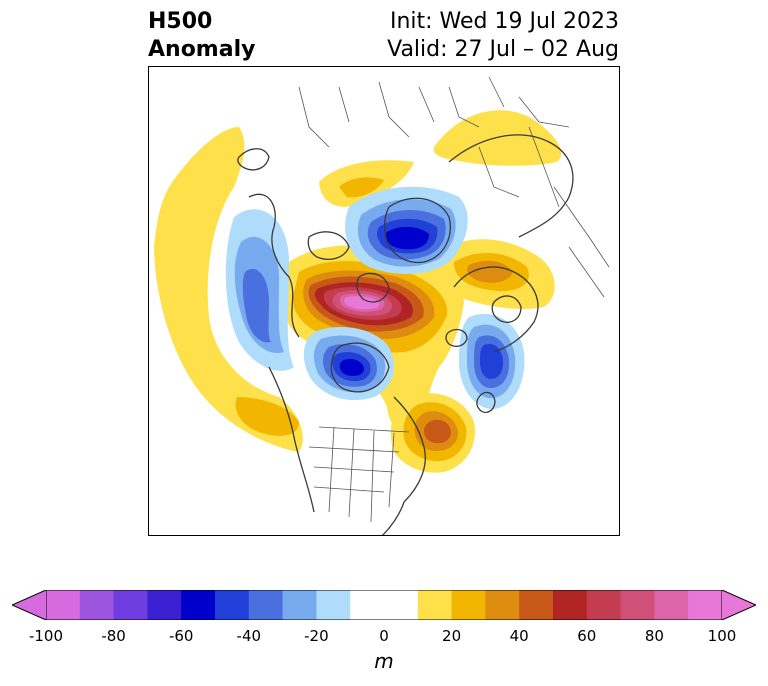 The width and height of the screenshot is (768, 686). I want to click on colorbar-tick-label: 100, so click(722, 636).